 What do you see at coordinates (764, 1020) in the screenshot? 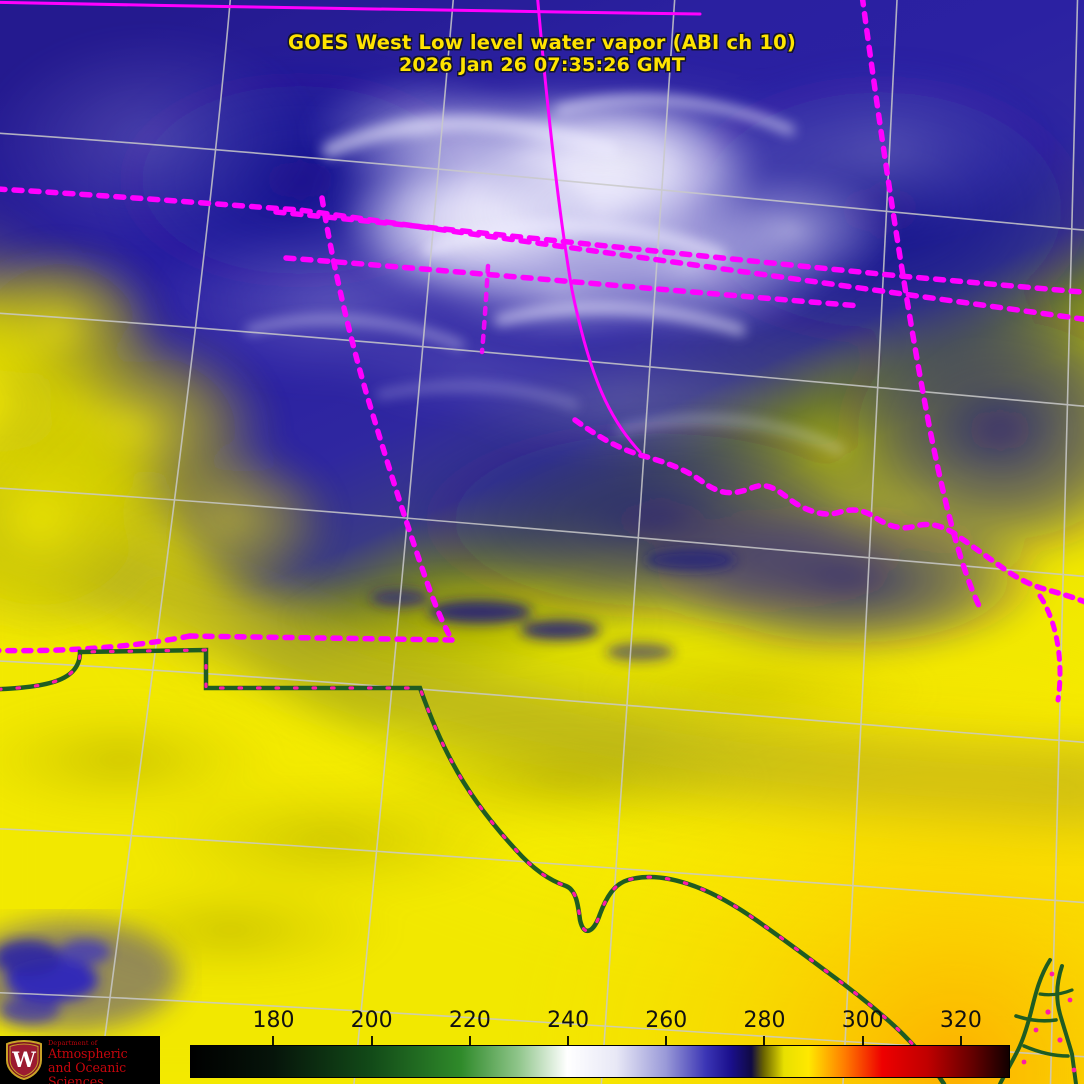
I see `colorbar-tick-label: 280` at bounding box center [764, 1020].